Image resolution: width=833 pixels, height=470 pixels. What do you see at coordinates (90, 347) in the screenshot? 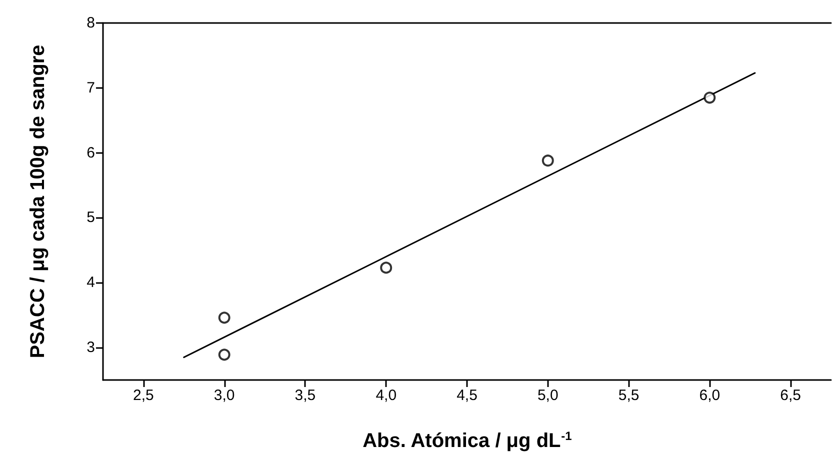
I see `y-tick-label: 3` at bounding box center [90, 347].